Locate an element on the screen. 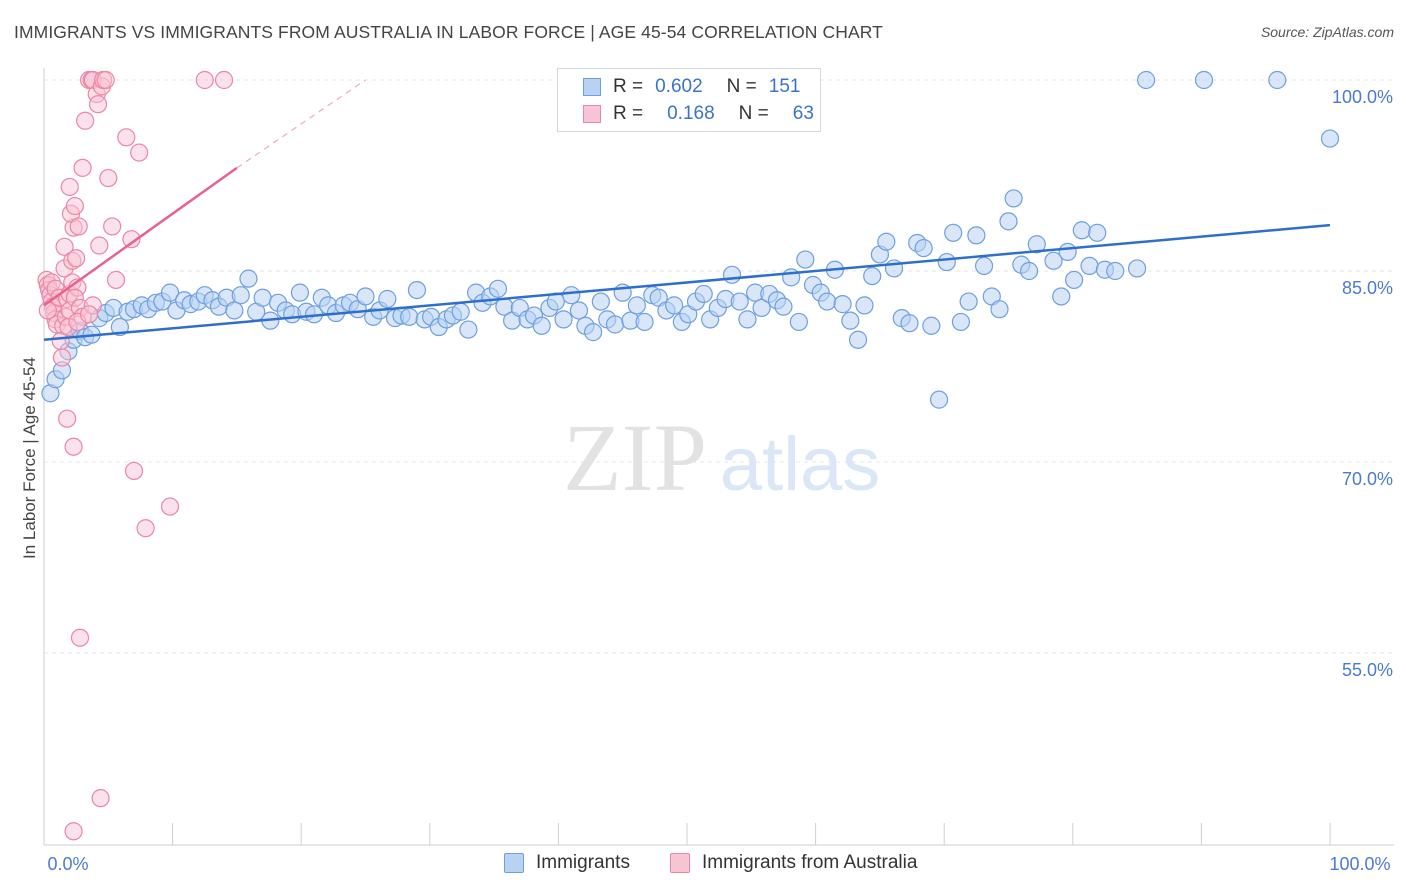 The height and width of the screenshot is (892, 1406). correlation-legend: R = 0.602 N = 151 R = 0.168 N = 63 is located at coordinates (689, 100).